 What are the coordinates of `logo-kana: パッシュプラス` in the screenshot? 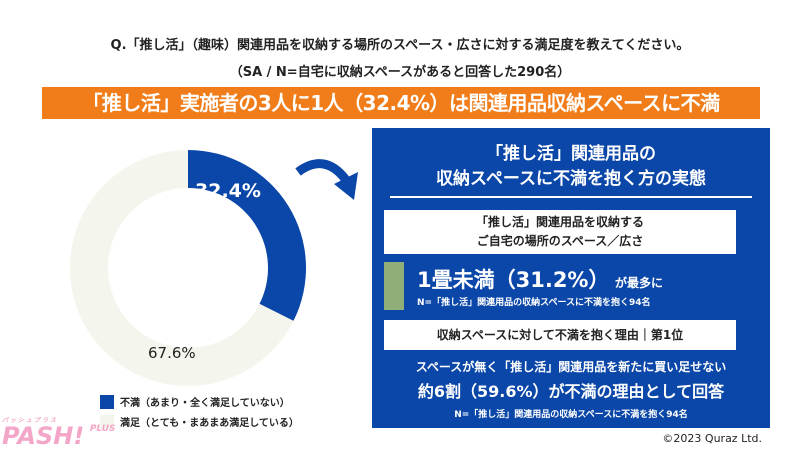 It's located at (30, 420).